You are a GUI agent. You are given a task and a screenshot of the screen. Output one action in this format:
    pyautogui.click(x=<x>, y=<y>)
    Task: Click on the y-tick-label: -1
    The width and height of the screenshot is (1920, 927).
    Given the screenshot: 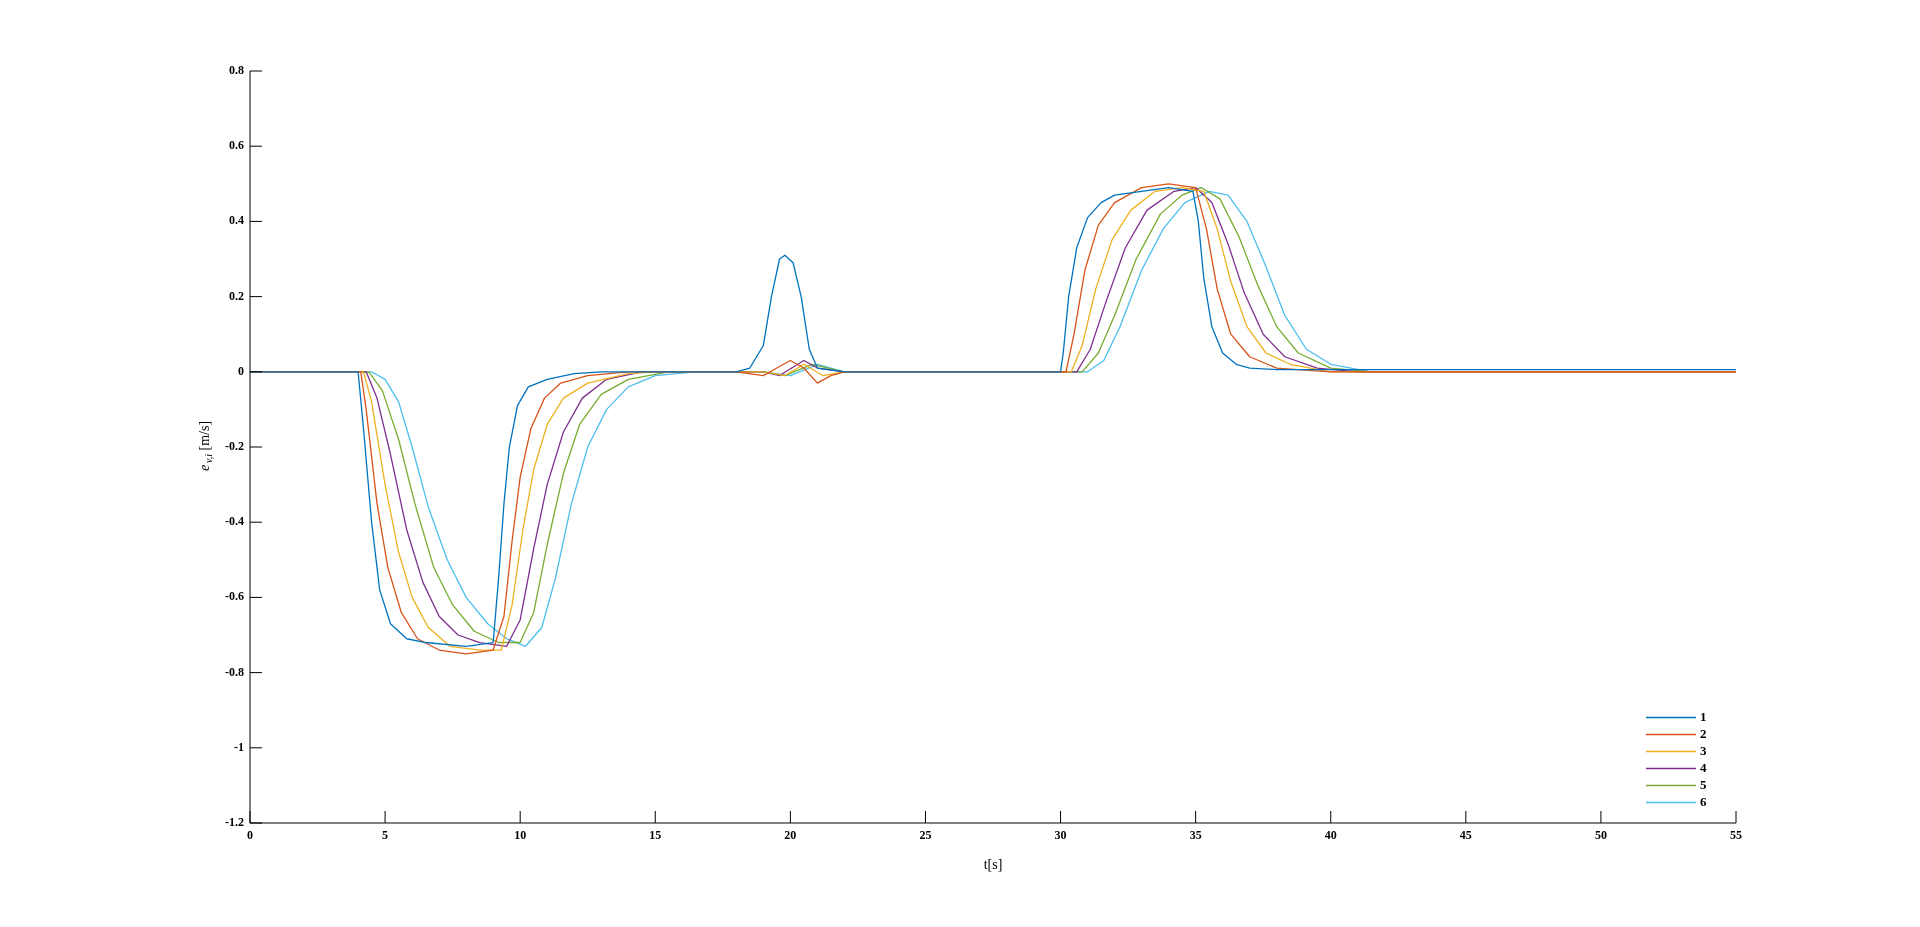 What is the action you would take?
    pyautogui.click(x=239, y=746)
    